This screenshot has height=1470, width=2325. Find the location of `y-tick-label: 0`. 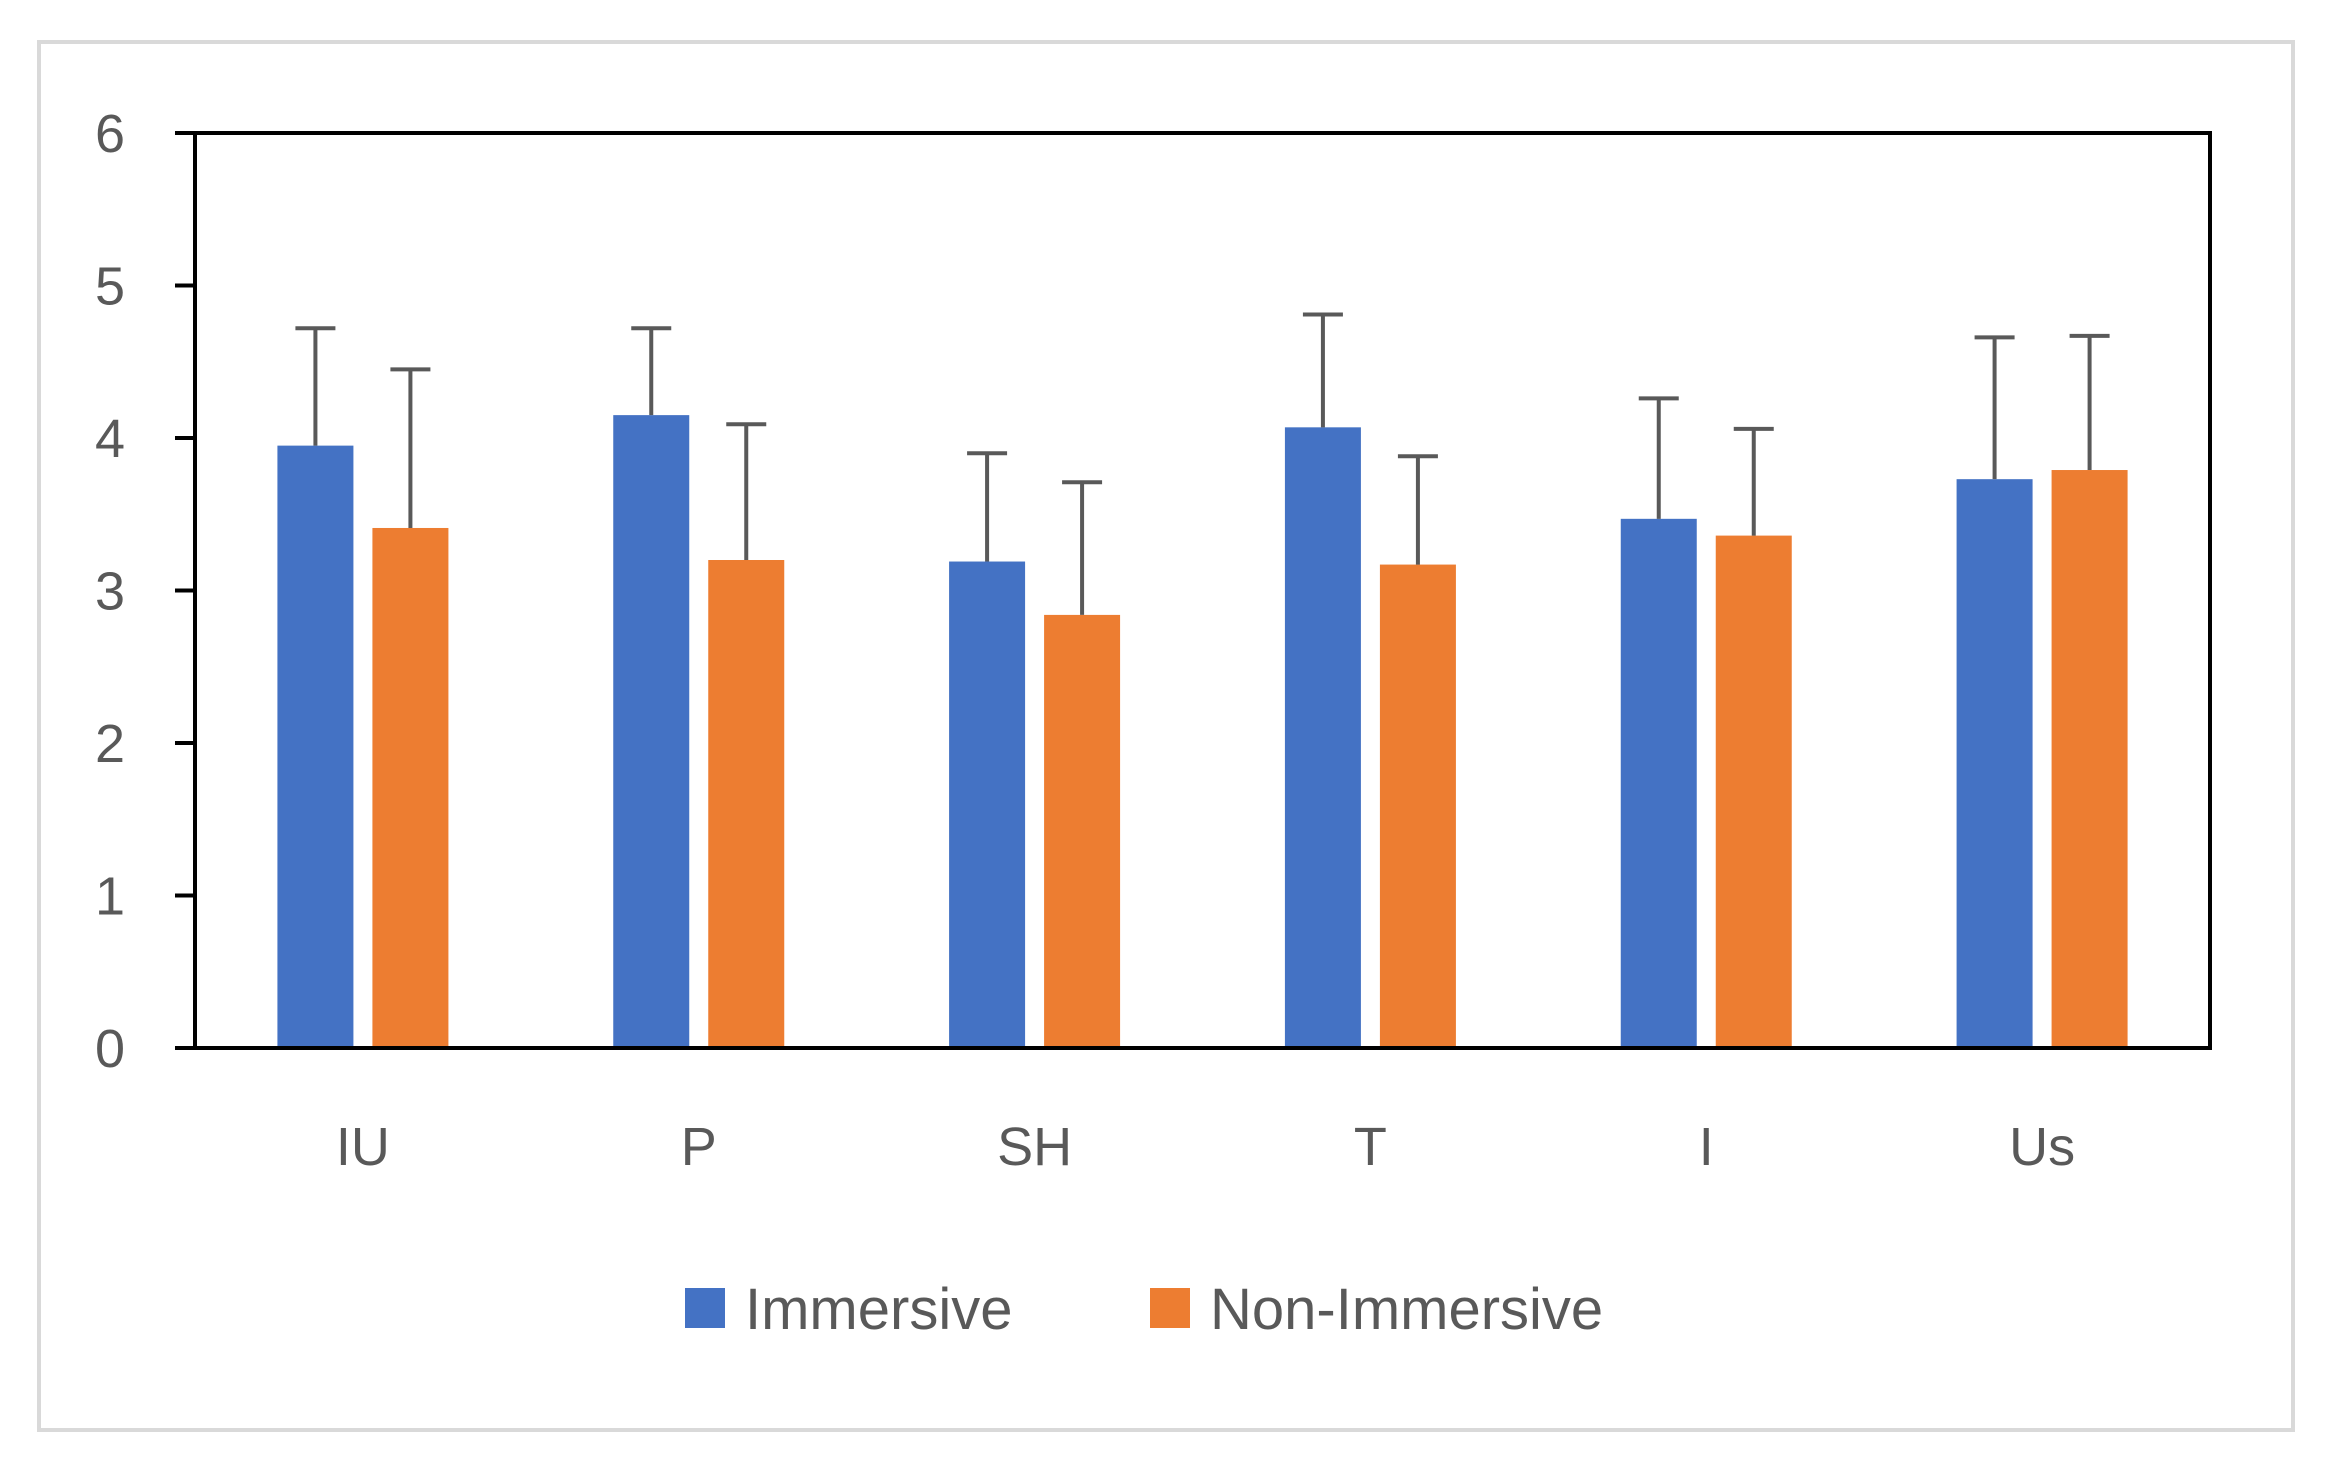

y-tick-label: 0 is located at coordinates (110, 1049).